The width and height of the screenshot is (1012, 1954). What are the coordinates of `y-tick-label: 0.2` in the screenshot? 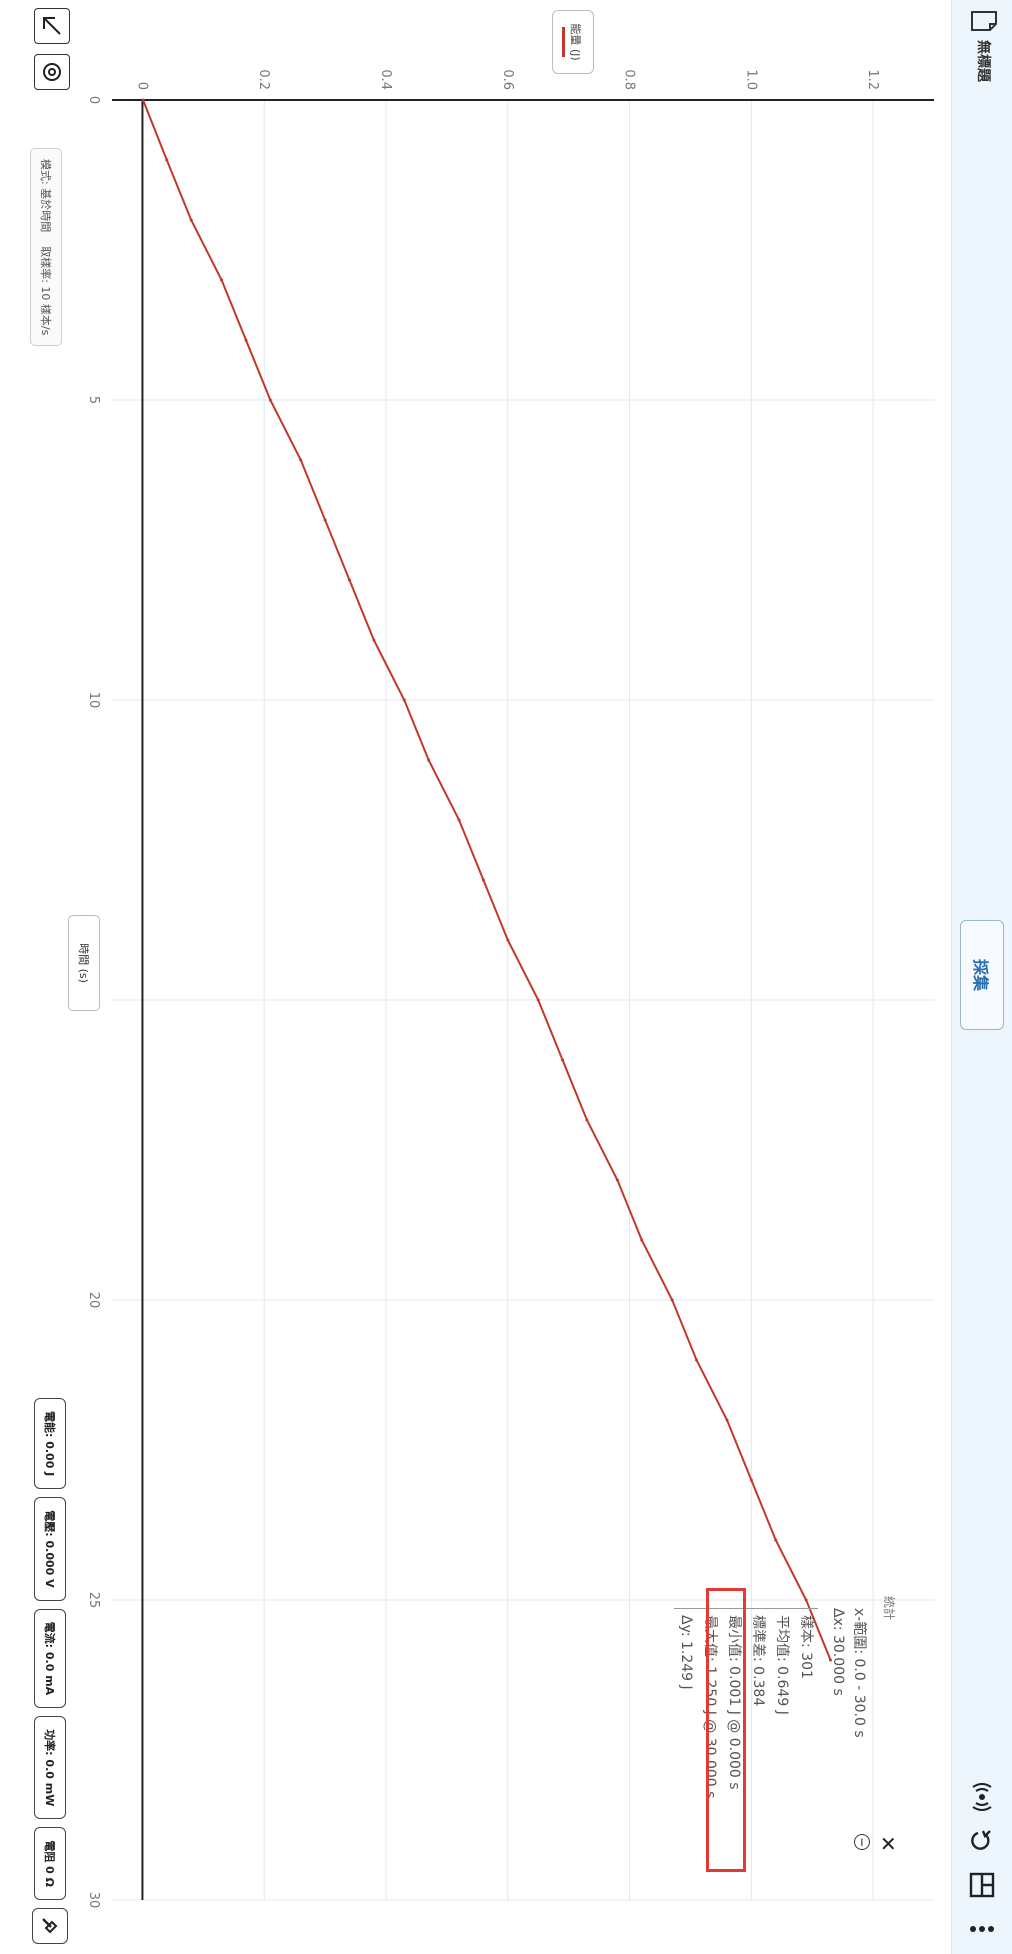 It's located at (263, 79).